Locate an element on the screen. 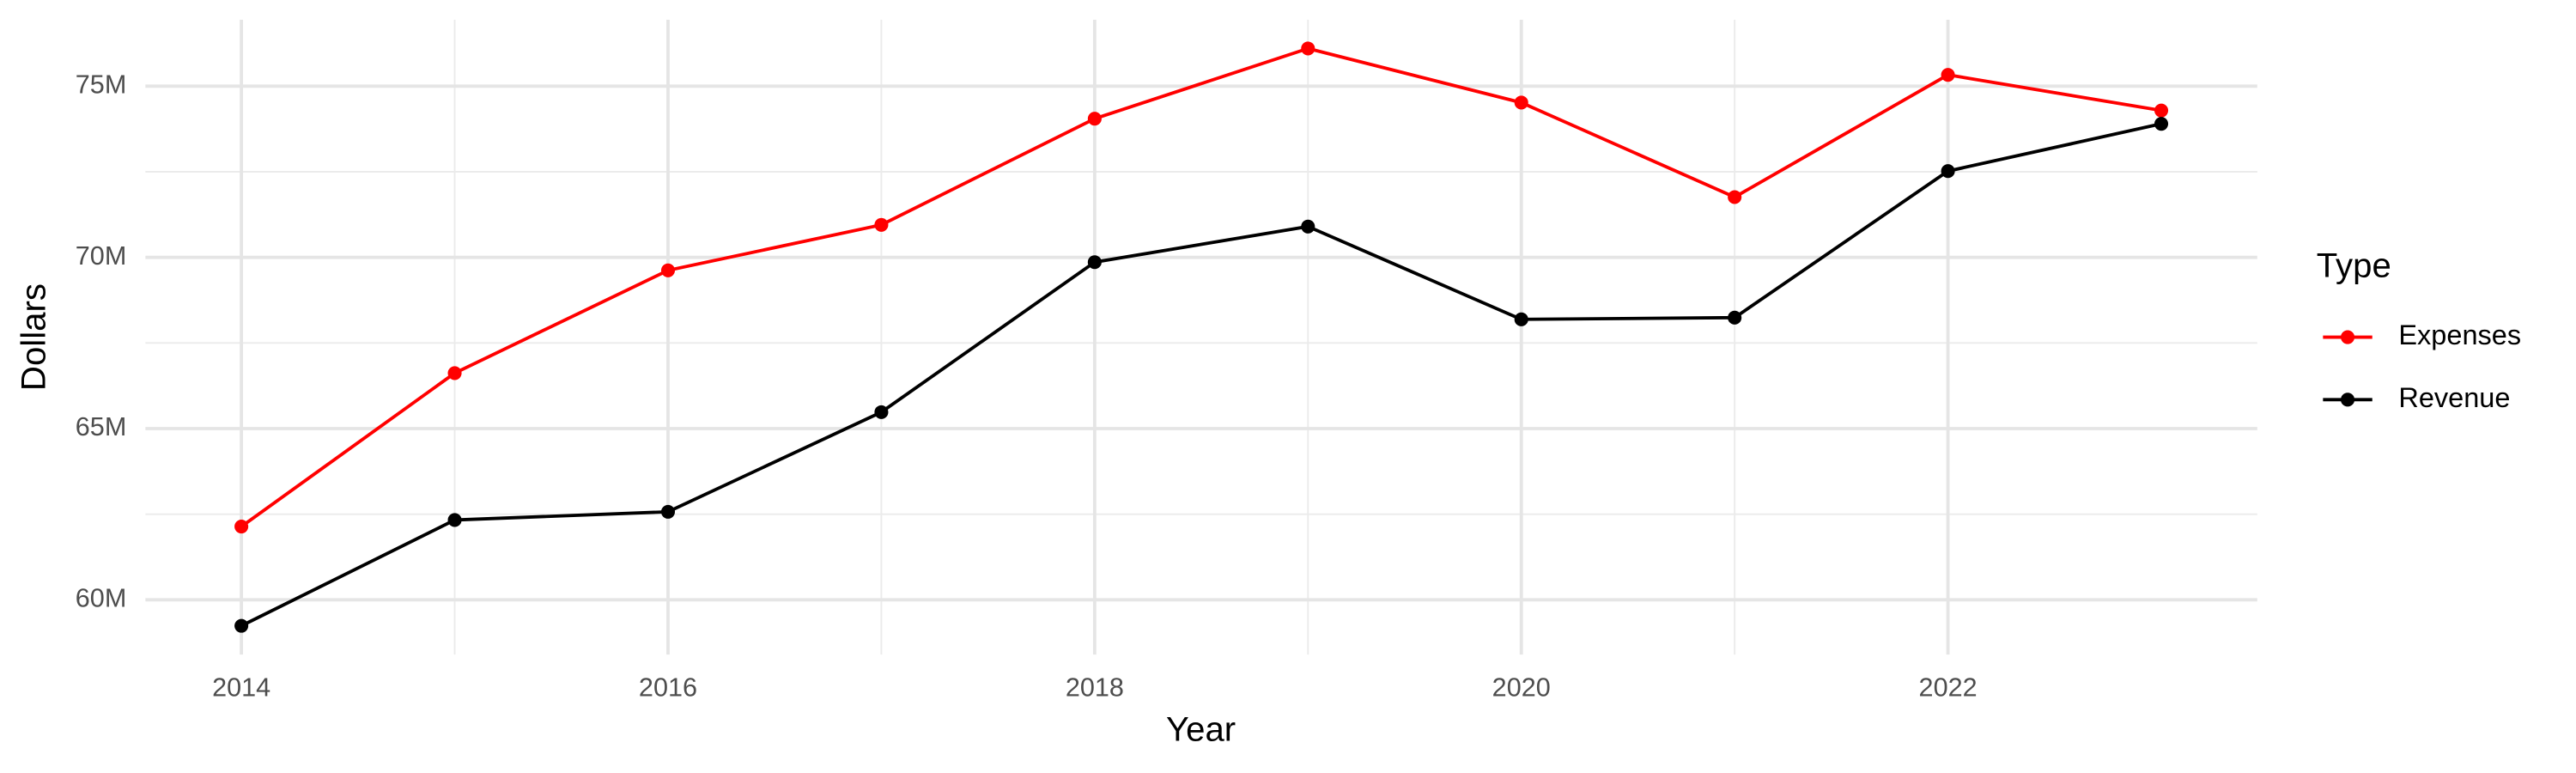 The height and width of the screenshot is (773, 2576). y-axis-title: Dollars is located at coordinates (34, 337).